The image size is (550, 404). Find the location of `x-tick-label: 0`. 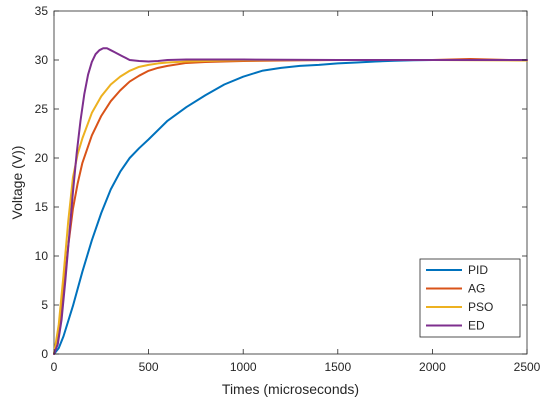

x-tick-label: 0 is located at coordinates (54, 367).